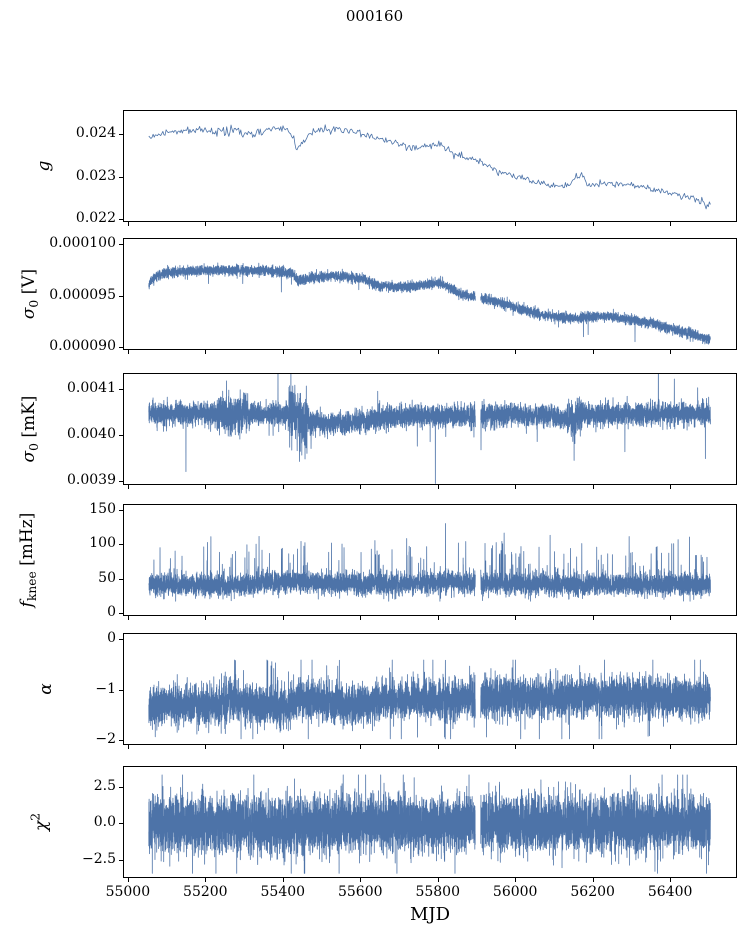  I want to click on y-tick-label: 50, so click(107, 577).